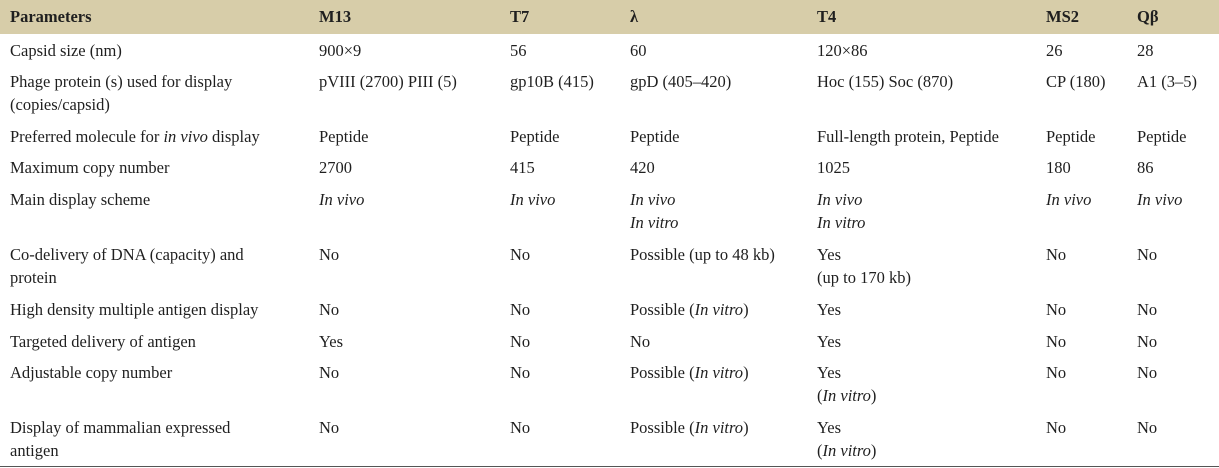  Describe the element at coordinates (404, 167) in the screenshot. I see `cell-m13: 2700` at that location.